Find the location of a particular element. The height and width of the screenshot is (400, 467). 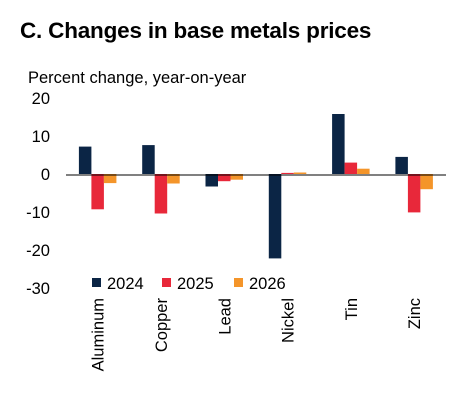

legend-label: 2024 is located at coordinates (125, 284).